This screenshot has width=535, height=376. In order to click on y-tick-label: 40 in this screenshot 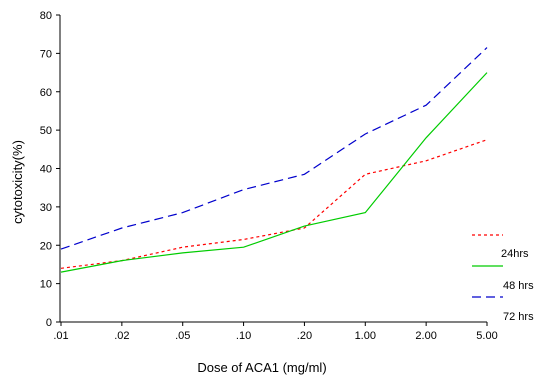, I will do `click(46, 170)`.